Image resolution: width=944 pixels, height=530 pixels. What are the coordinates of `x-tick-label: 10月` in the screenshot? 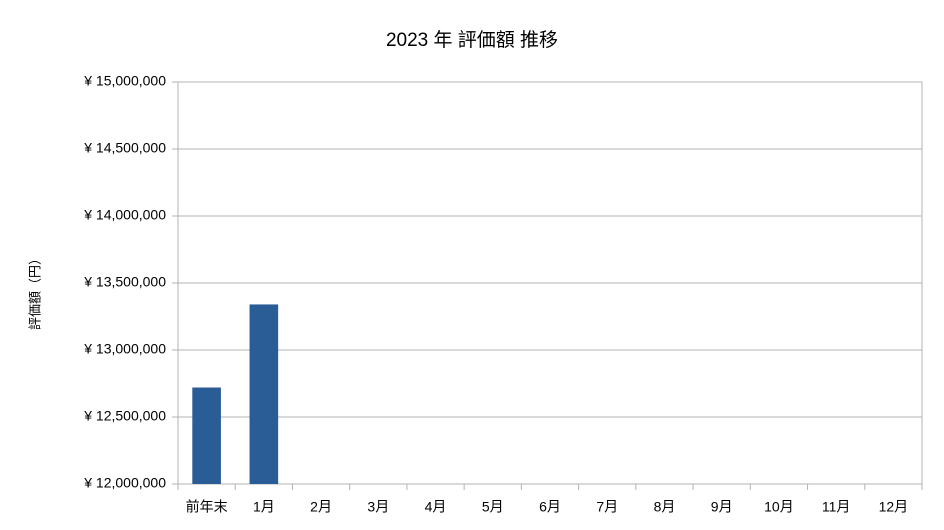 It's located at (779, 507).